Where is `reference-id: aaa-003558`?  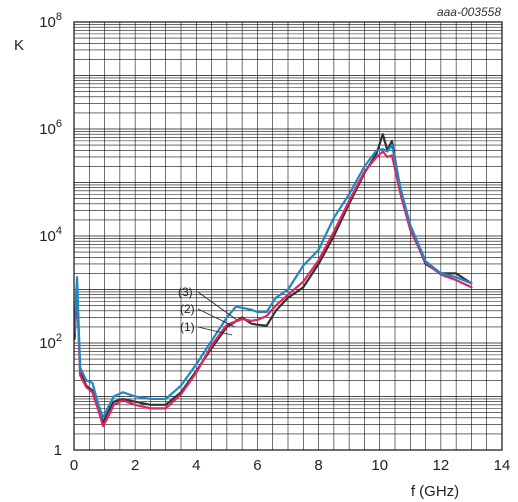
reference-id: aaa-003558 is located at coordinates (469, 12).